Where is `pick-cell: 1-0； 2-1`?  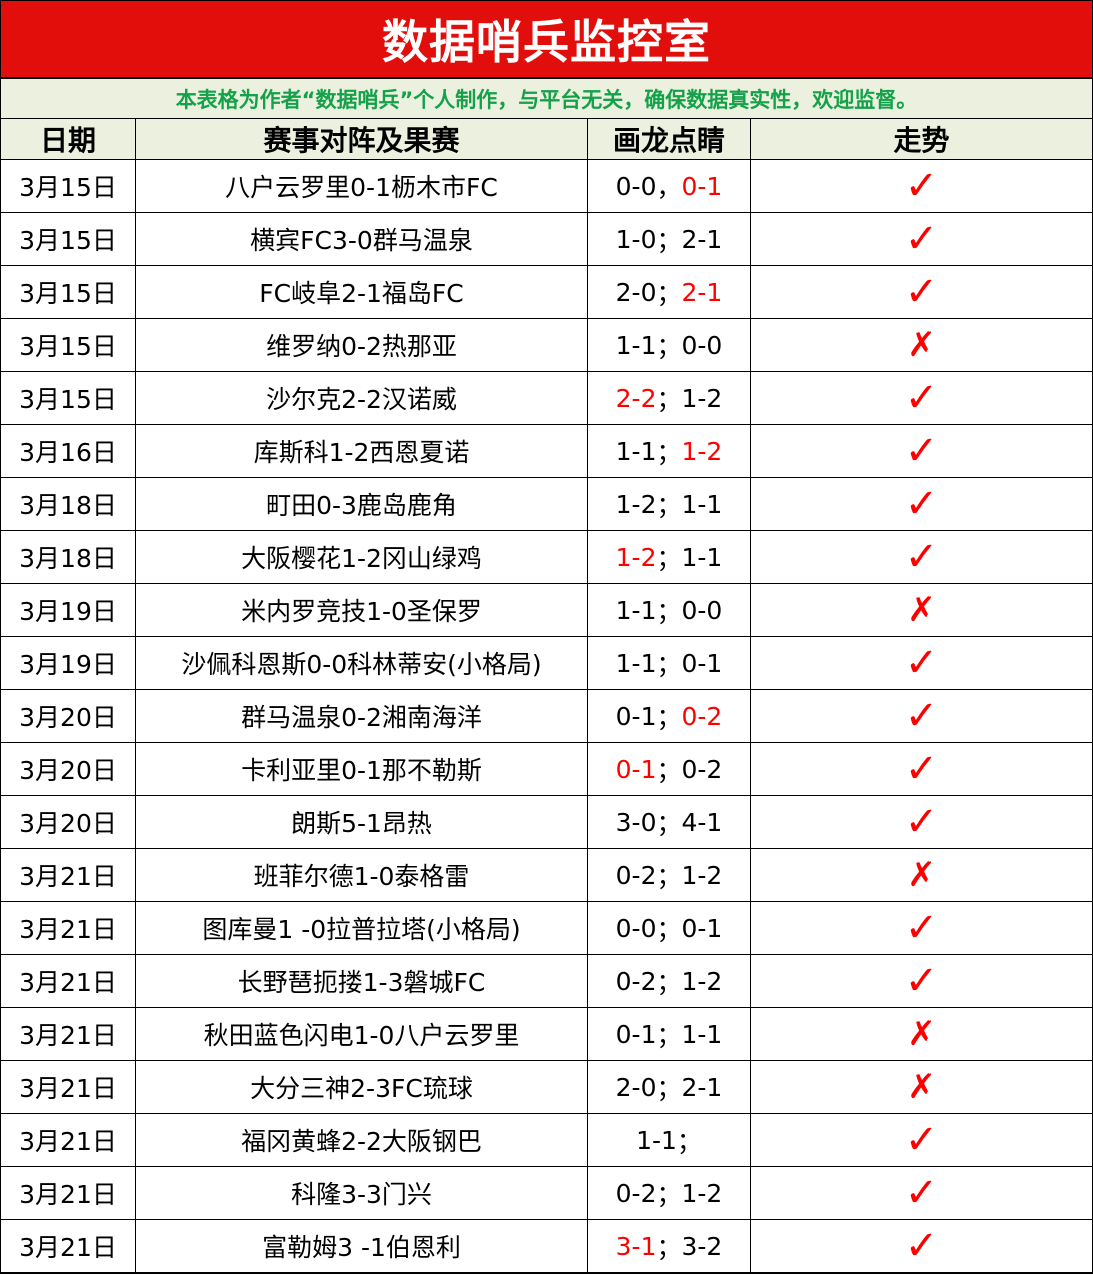
pick-cell: 1-0； 2-1 is located at coordinates (669, 239).